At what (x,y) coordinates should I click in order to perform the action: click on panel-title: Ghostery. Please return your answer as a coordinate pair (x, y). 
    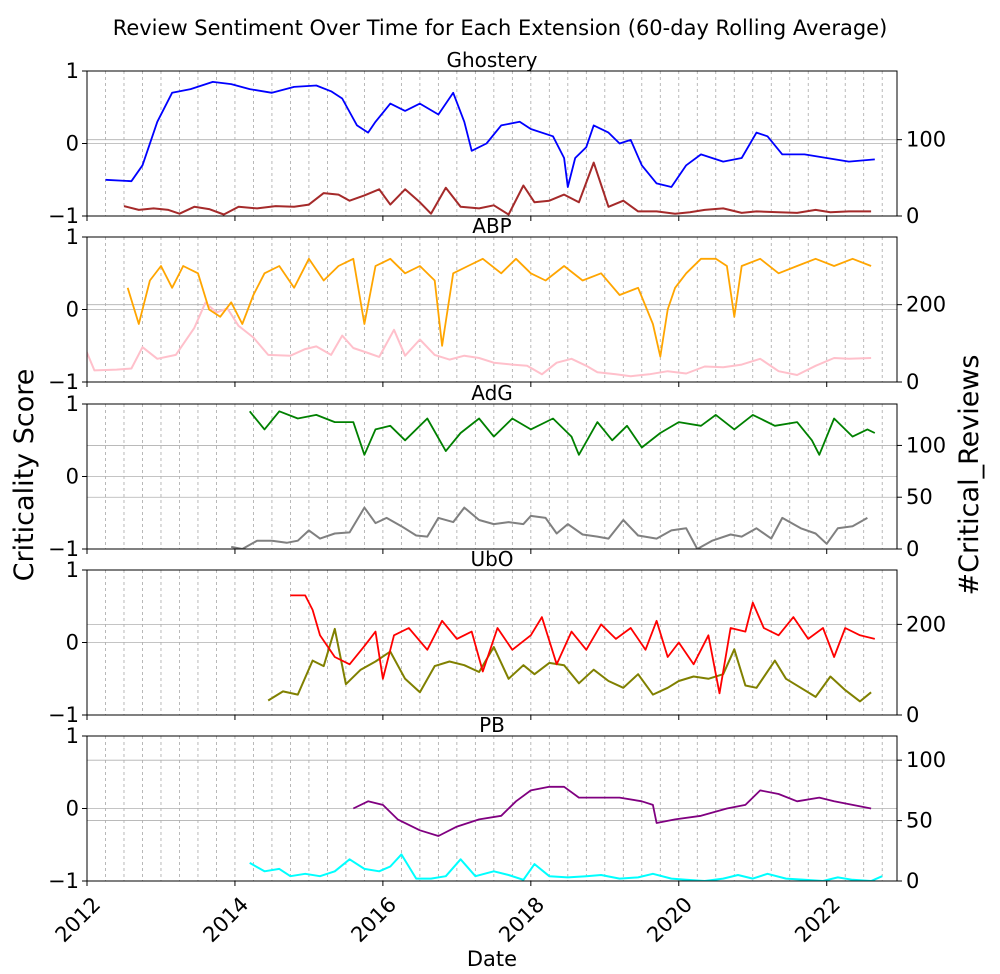
    Looking at the image, I should click on (491, 60).